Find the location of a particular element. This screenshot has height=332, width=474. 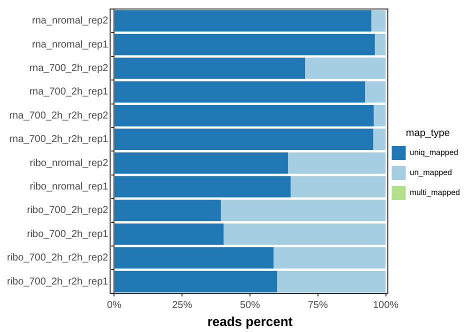

y-tick-label: rna_700_2h_rep2 is located at coordinates (69, 68).